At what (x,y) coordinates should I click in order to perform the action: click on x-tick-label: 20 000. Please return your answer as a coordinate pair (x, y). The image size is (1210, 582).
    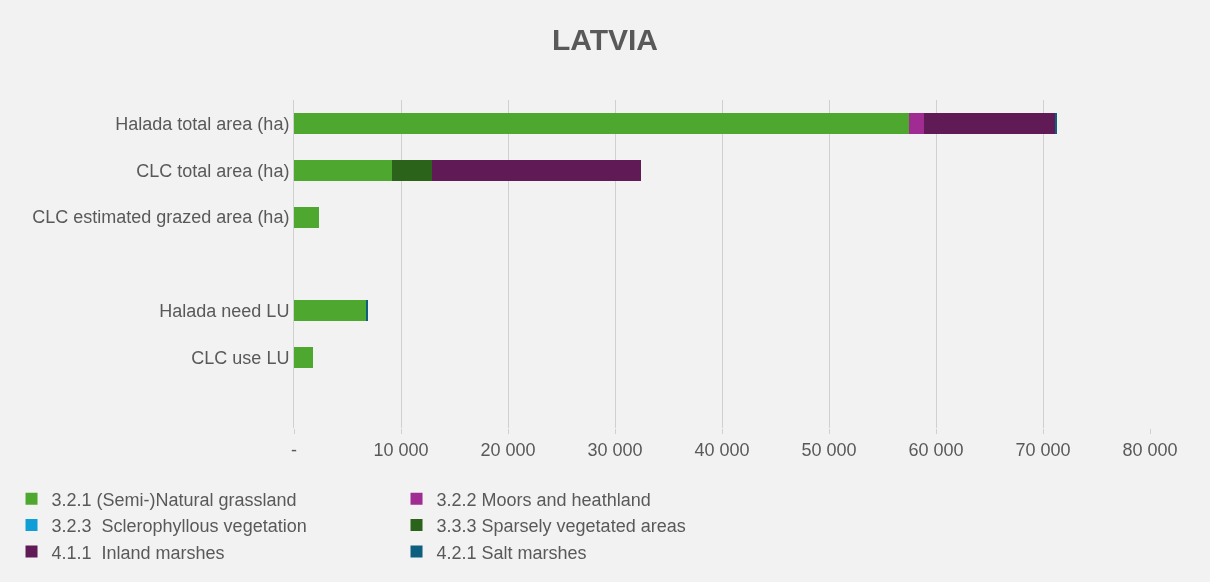
    Looking at the image, I should click on (508, 449).